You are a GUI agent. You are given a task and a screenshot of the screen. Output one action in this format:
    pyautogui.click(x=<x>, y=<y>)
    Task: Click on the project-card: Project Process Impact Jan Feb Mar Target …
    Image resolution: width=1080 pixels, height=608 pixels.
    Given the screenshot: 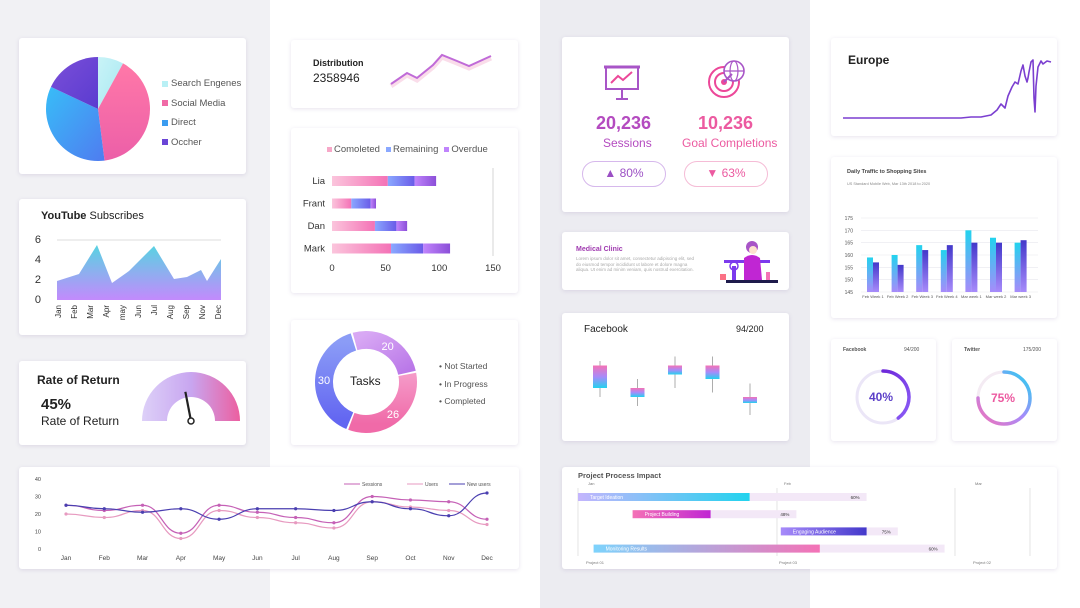 What is the action you would take?
    pyautogui.click(x=809, y=518)
    